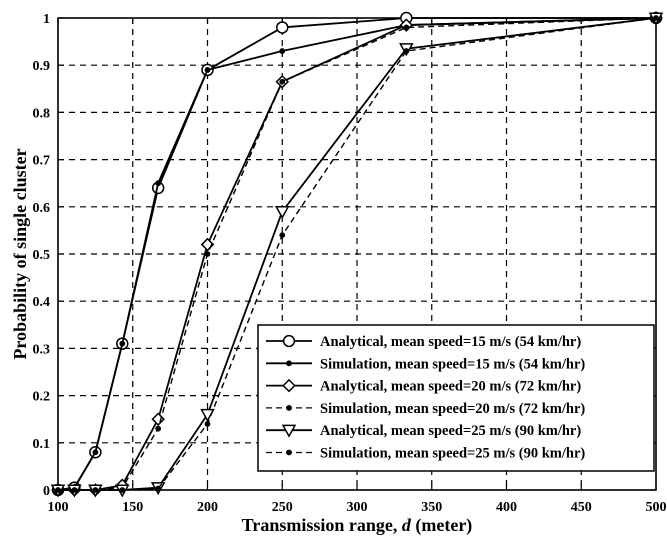 This screenshot has width=667, height=538. I want to click on x-tick-label: 300, so click(357, 507).